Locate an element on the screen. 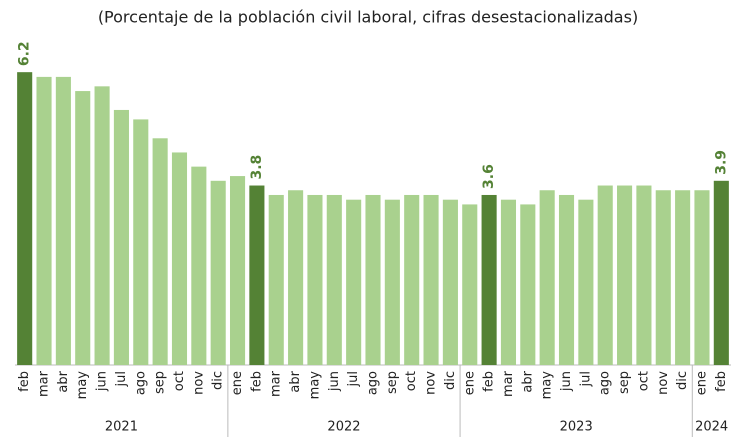 This screenshot has height=437, width=737. data-label: 6.2 is located at coordinates (25, 53).